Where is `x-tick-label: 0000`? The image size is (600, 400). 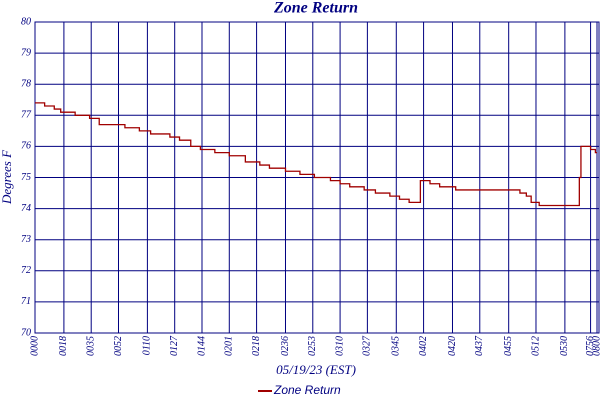
x-tick-label: 0000 is located at coordinates (34, 346).